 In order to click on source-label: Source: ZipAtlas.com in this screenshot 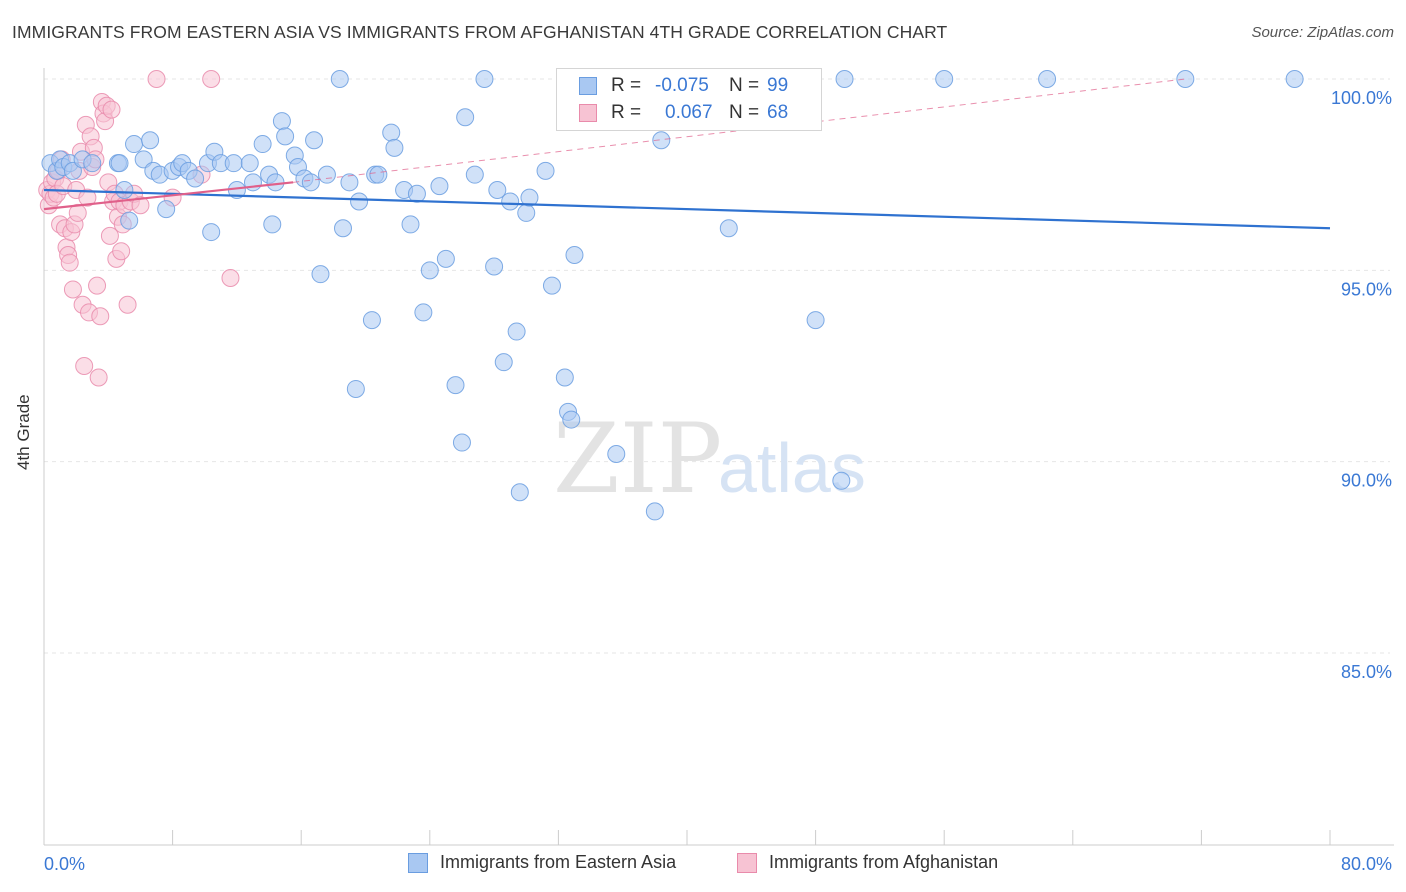, I will do `click(1322, 32)`.